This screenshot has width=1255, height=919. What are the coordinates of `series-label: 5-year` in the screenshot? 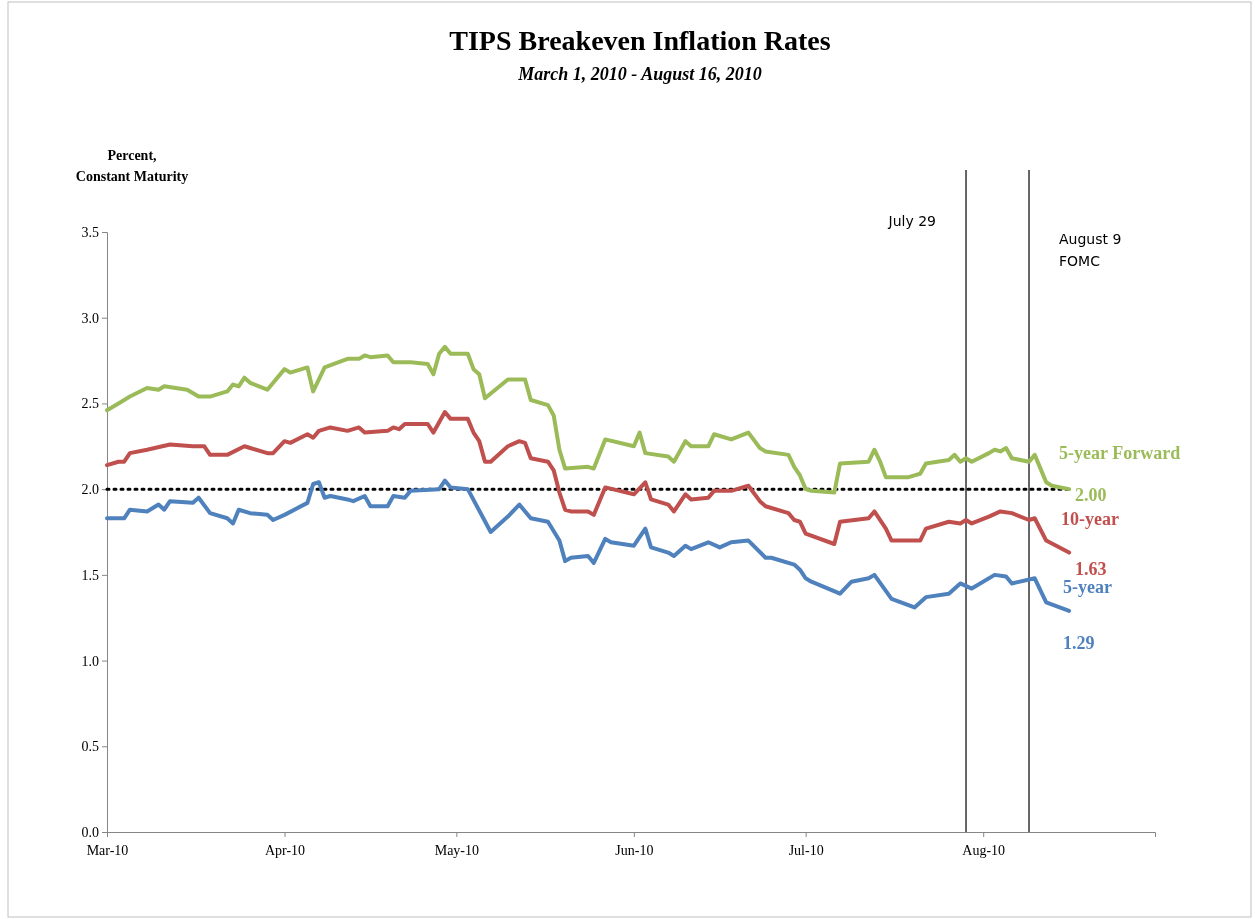 It's located at (1088, 586).